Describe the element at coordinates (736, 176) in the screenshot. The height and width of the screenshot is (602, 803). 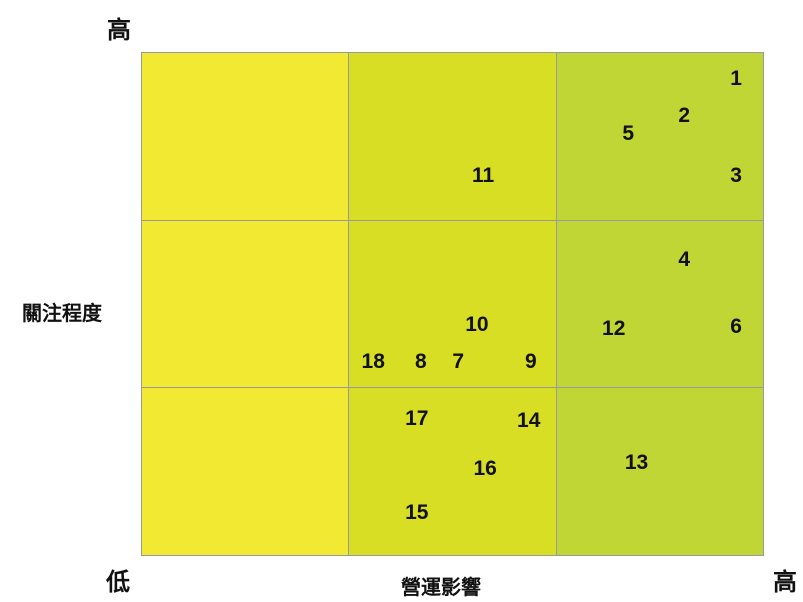
I see `point-label-3: 3` at that location.